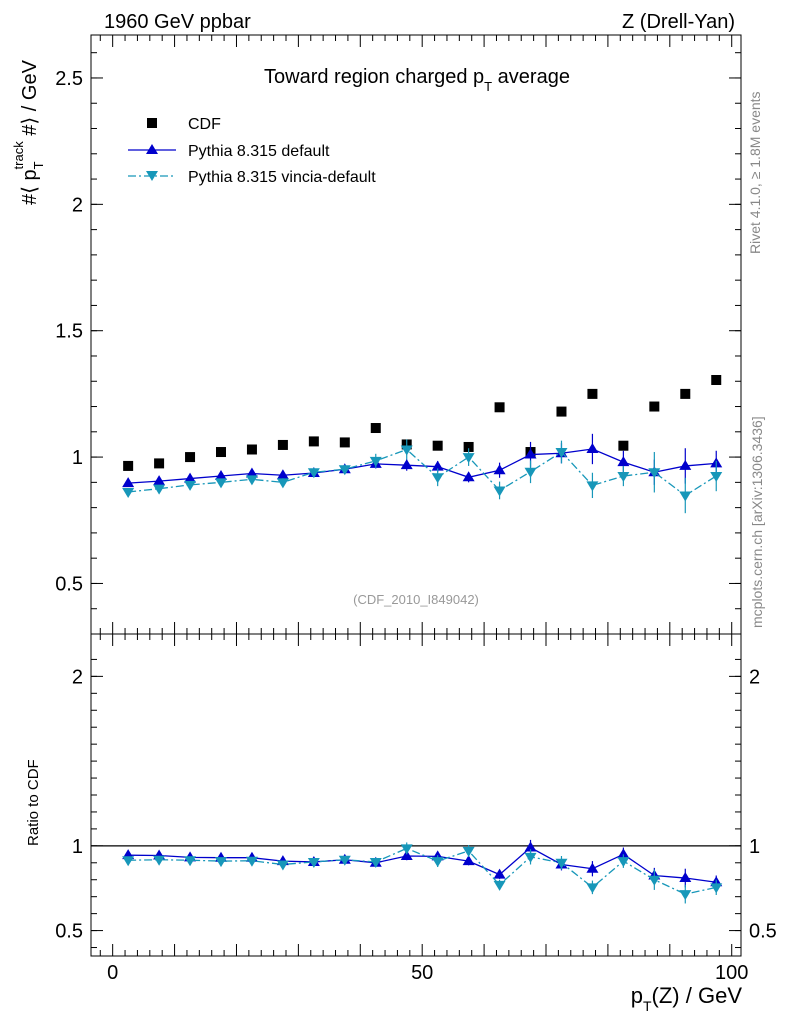  Describe the element at coordinates (731, 973) in the screenshot. I see `x-tick-label: 100` at that location.